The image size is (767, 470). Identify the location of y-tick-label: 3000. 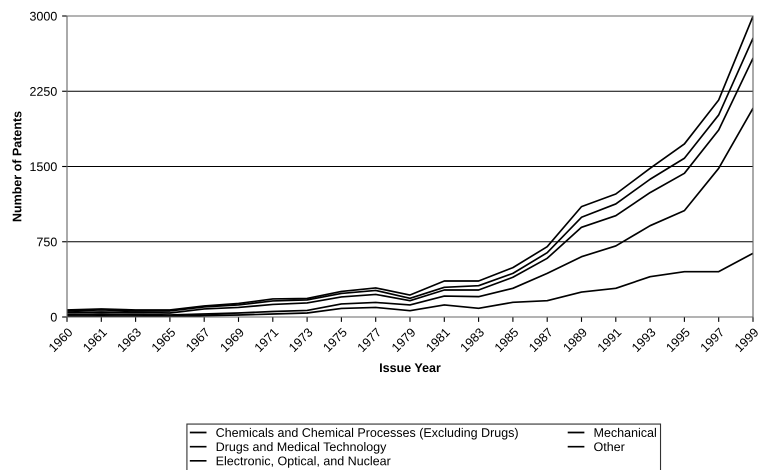
(43, 16).